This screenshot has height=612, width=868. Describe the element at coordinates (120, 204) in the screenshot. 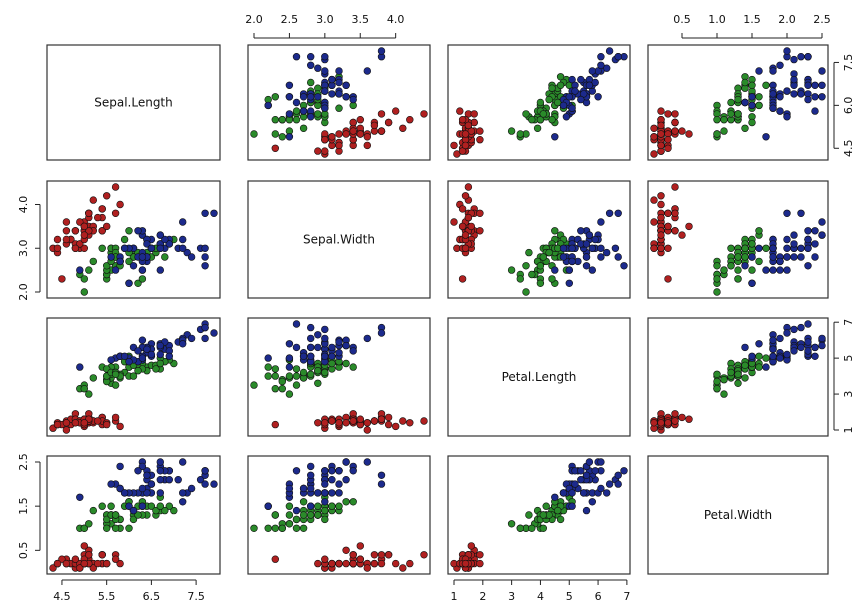

I see `point-g0-p14-r1-c0` at that location.